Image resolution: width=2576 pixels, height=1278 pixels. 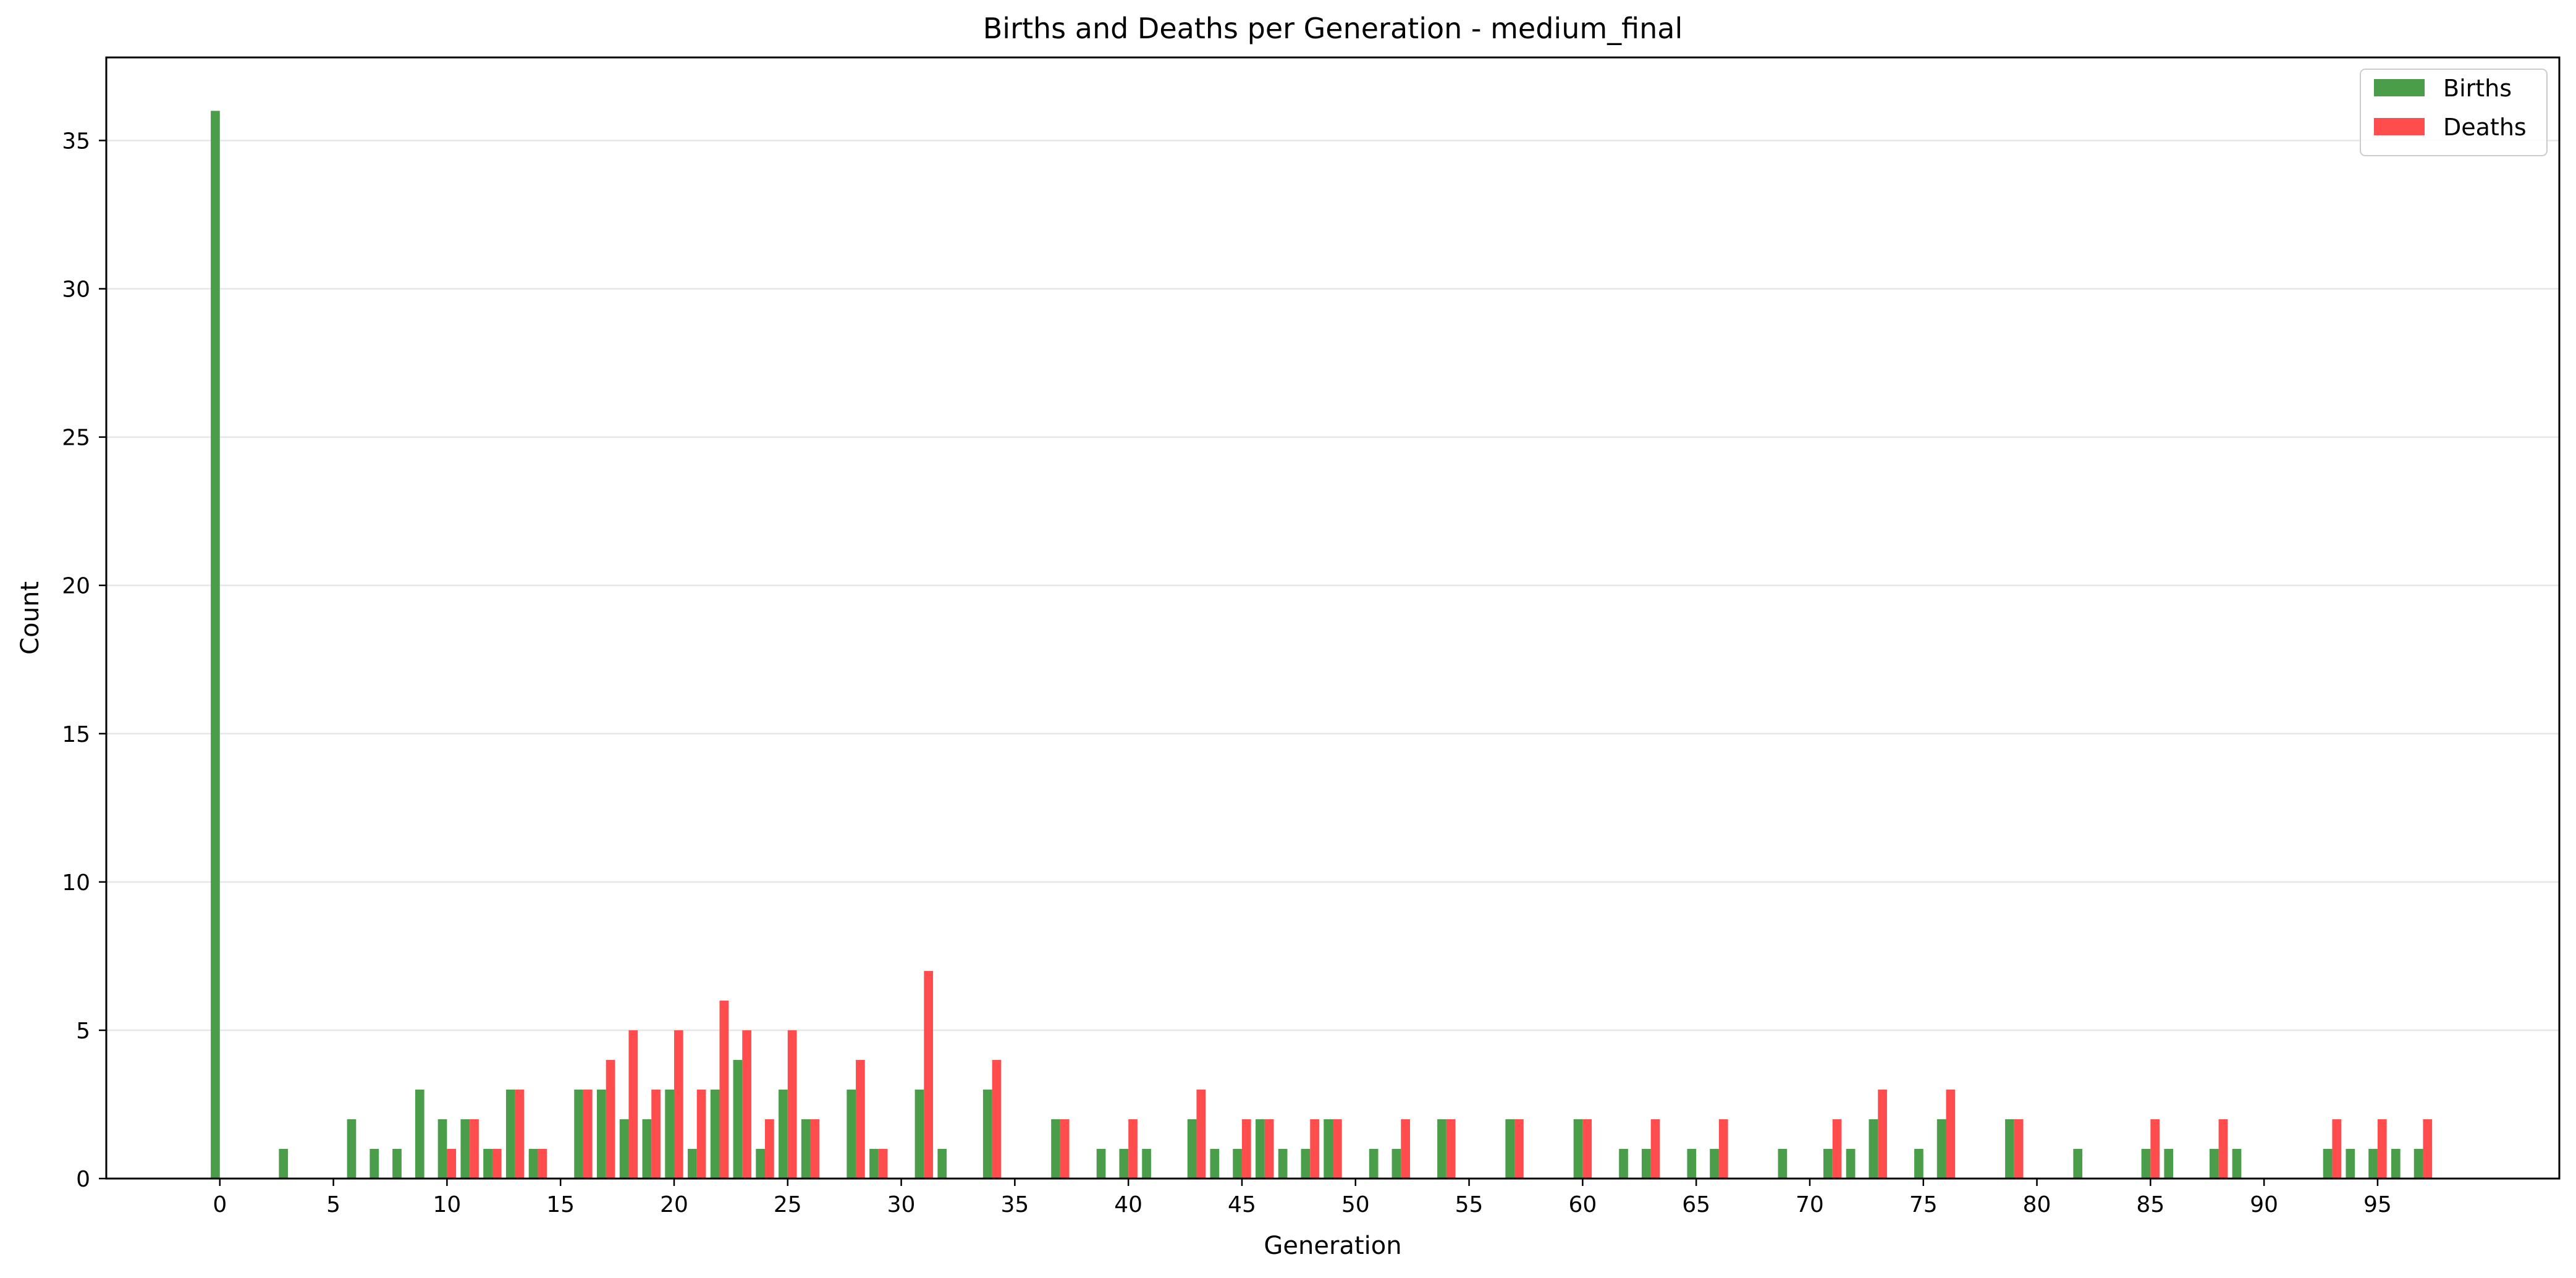 I want to click on x-tick-label-50: 50, so click(x=1355, y=1204).